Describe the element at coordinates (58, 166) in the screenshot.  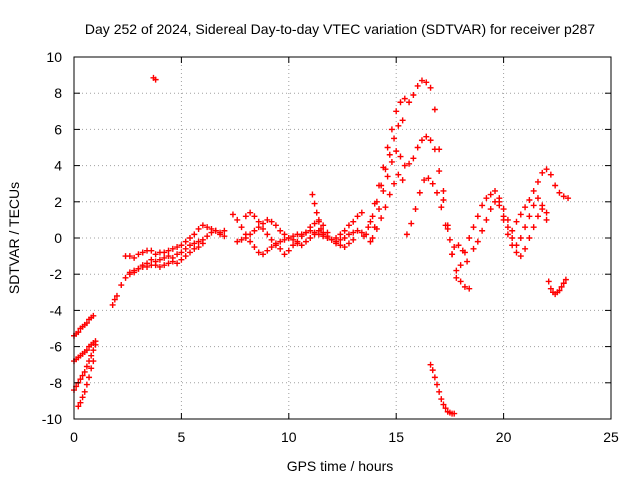
I see `y-tick-label: 4` at that location.